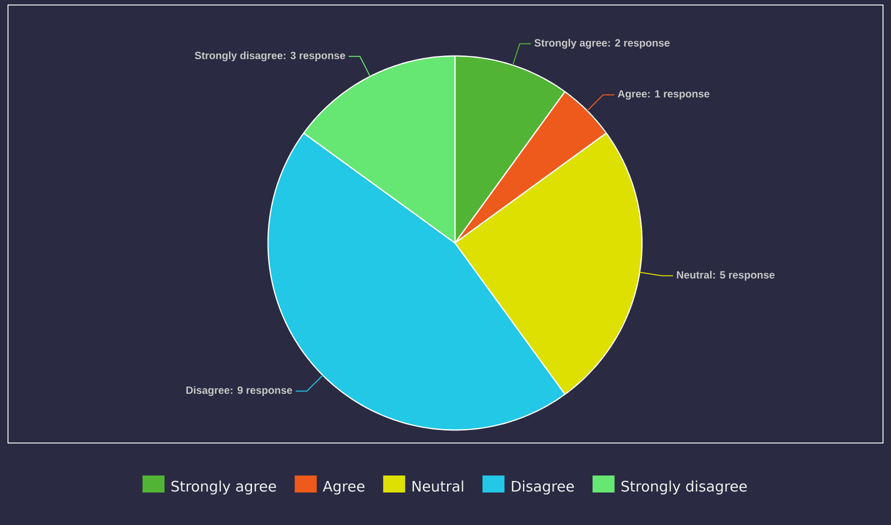  I want to click on data-label: Disagree: 9 response, so click(239, 391).